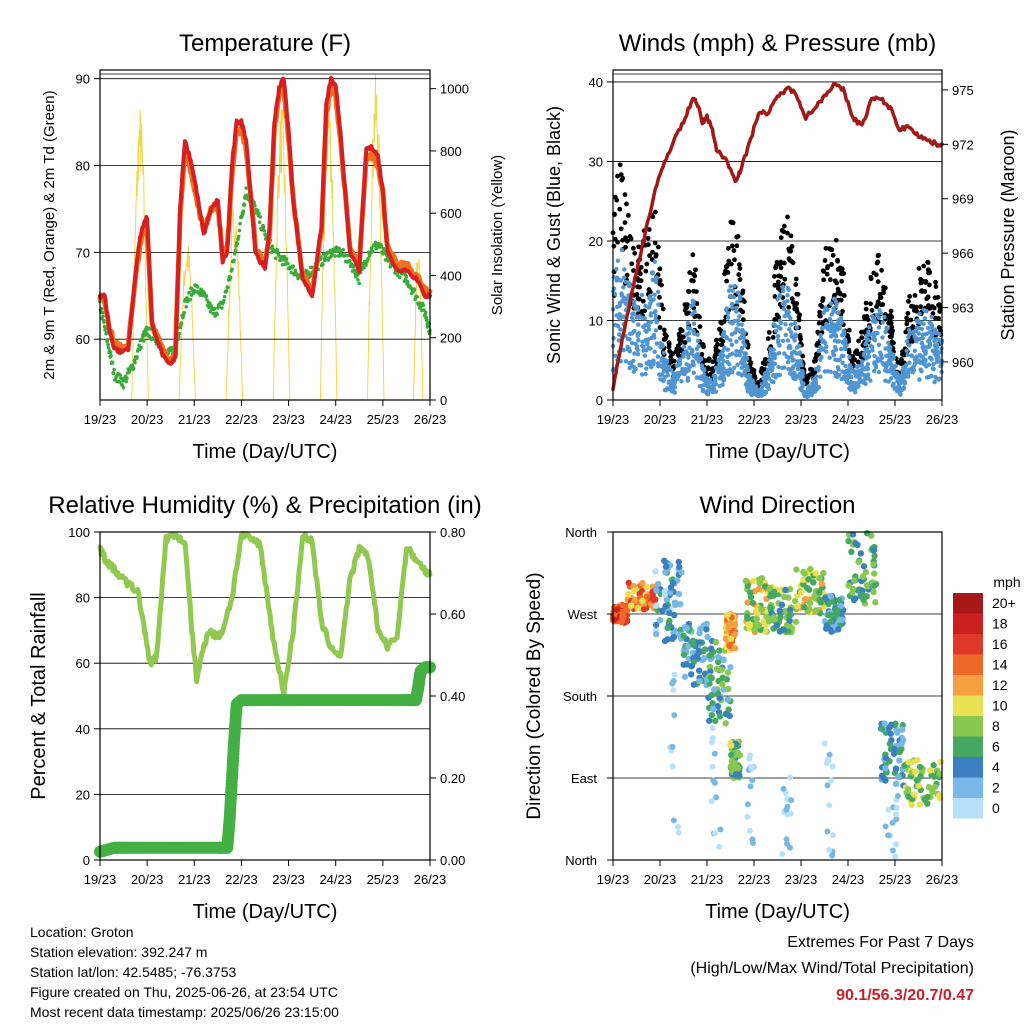 This screenshot has height=1024, width=1024. What do you see at coordinates (754, 879) in the screenshot?
I see `x-tick-label: 22/23` at bounding box center [754, 879].